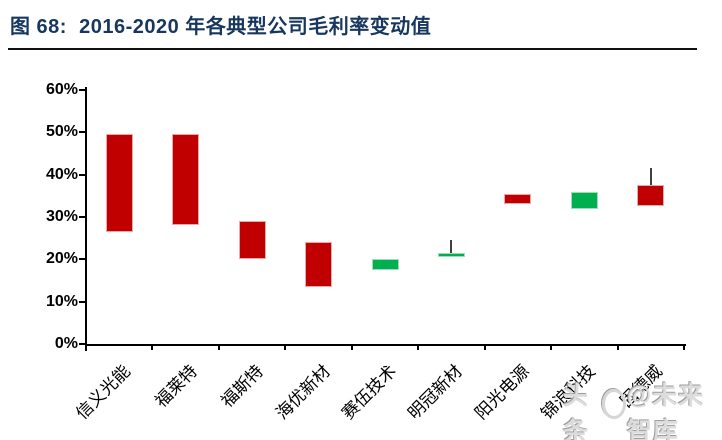  Describe the element at coordinates (66, 343) in the screenshot. I see `y-axis-tick-label: 0%` at that location.